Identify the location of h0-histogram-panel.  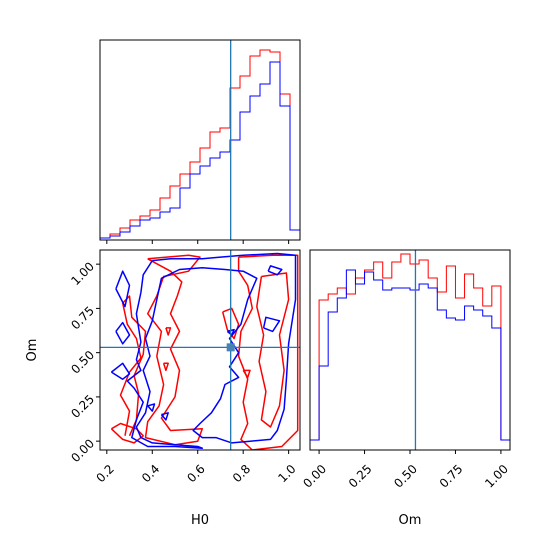
(200, 141).